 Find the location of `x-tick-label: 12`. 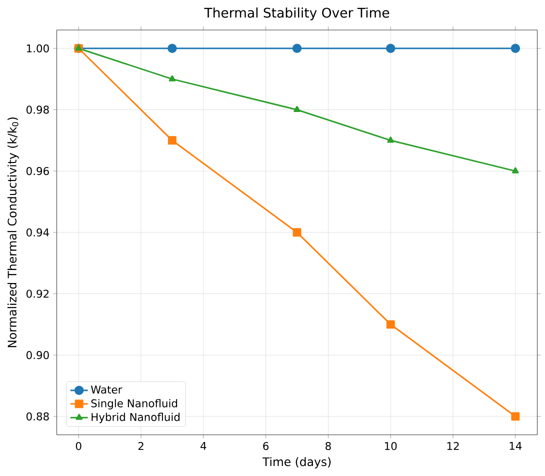

x-tick-label: 12 is located at coordinates (453, 446).